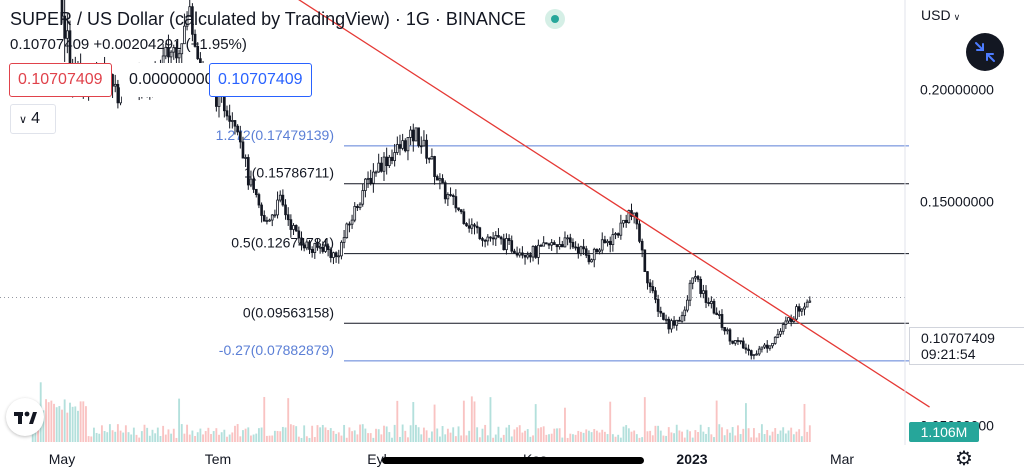  What do you see at coordinates (33, 119) in the screenshot?
I see `indicators-toggle: ∨ 4` at bounding box center [33, 119].